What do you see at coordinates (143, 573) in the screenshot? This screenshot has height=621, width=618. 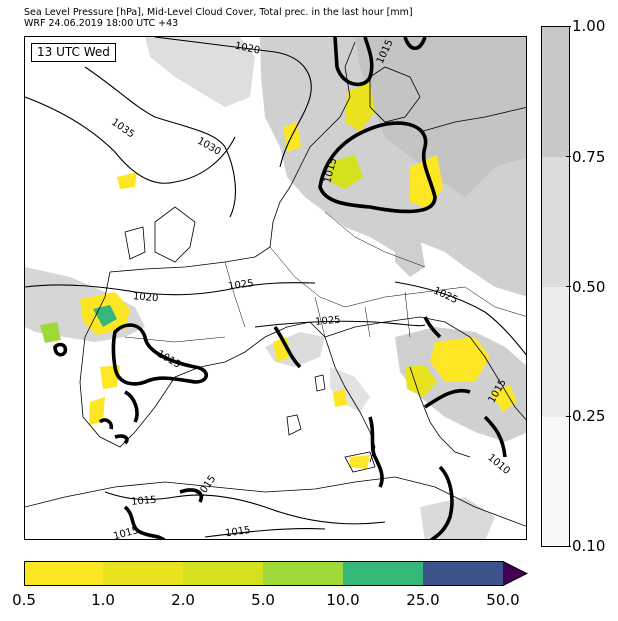 I see `precip-segment-1.0-2.0` at bounding box center [143, 573].